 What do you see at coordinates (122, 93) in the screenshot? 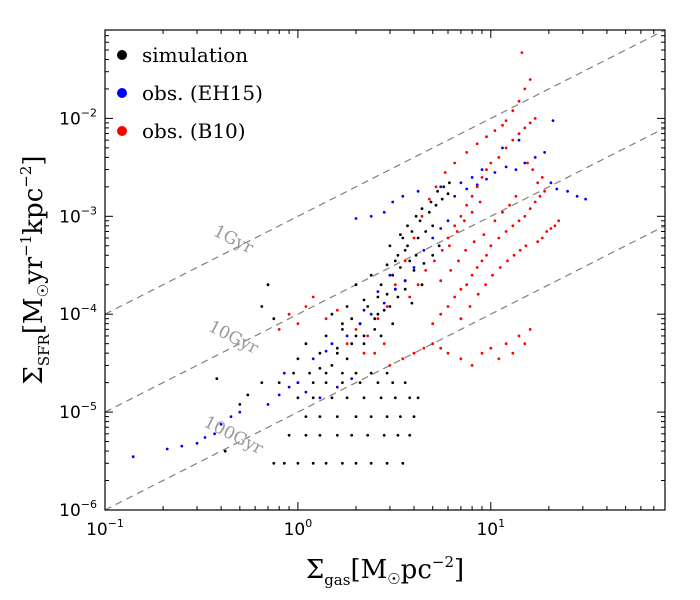
I see `legend-marker-eh15` at bounding box center [122, 93].